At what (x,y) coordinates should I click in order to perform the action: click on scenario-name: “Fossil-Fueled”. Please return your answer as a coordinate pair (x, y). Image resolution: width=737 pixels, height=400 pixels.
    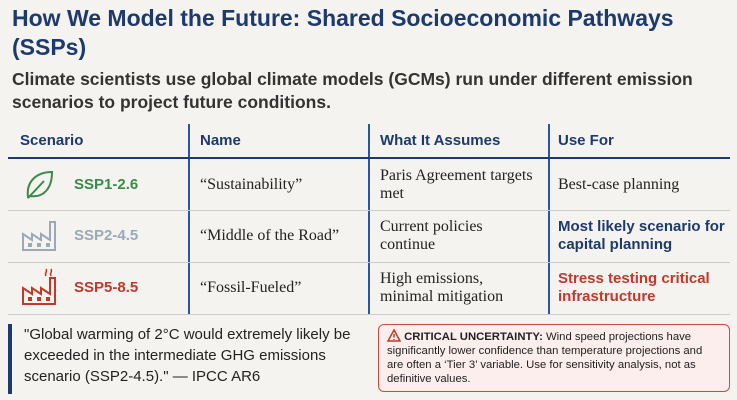
    Looking at the image, I should click on (251, 287).